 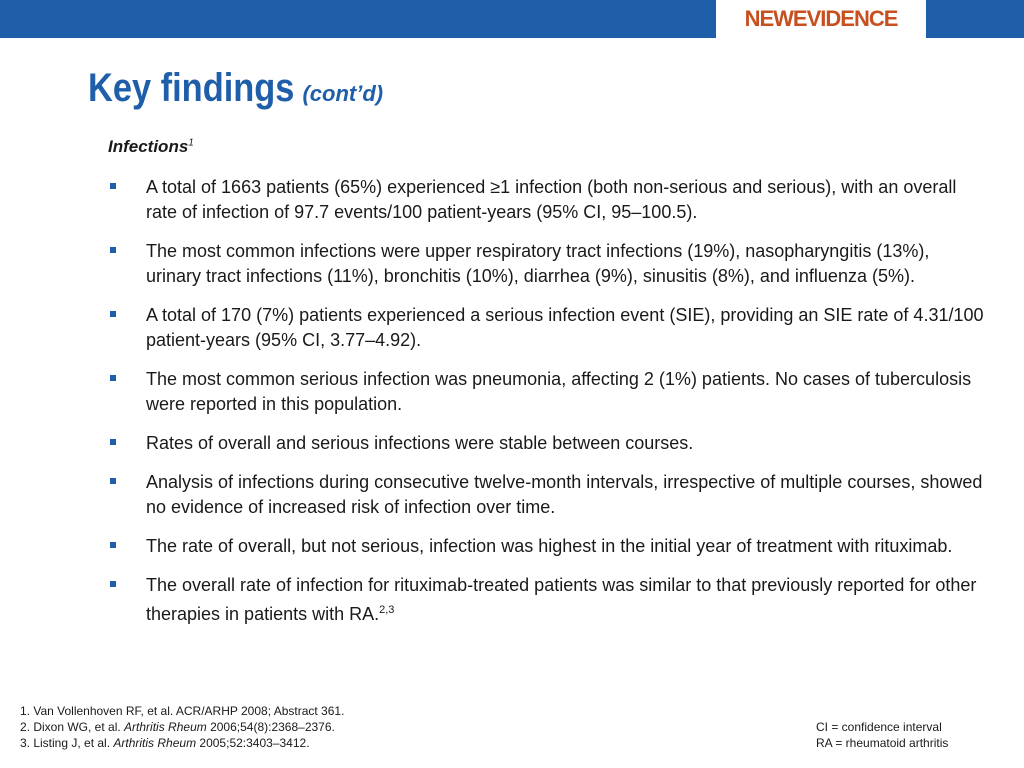 What do you see at coordinates (72, 727) in the screenshot?
I see `reference-text: 2. Dixon WG, et al.` at bounding box center [72, 727].